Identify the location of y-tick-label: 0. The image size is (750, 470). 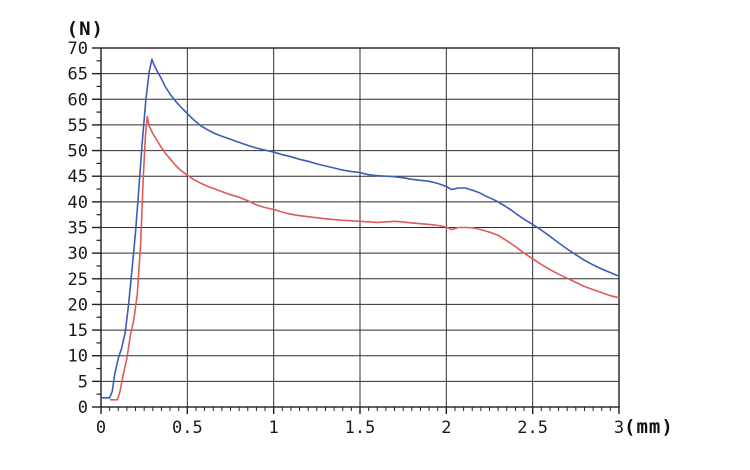
(83, 408).